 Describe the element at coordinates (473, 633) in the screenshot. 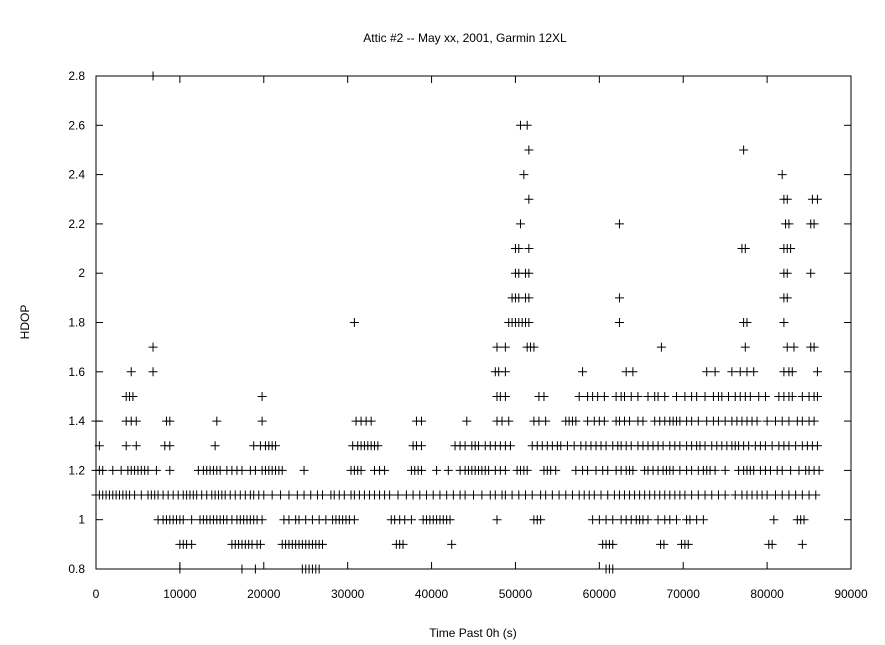

I see `x-axis-label: Time Past 0h (s)` at that location.